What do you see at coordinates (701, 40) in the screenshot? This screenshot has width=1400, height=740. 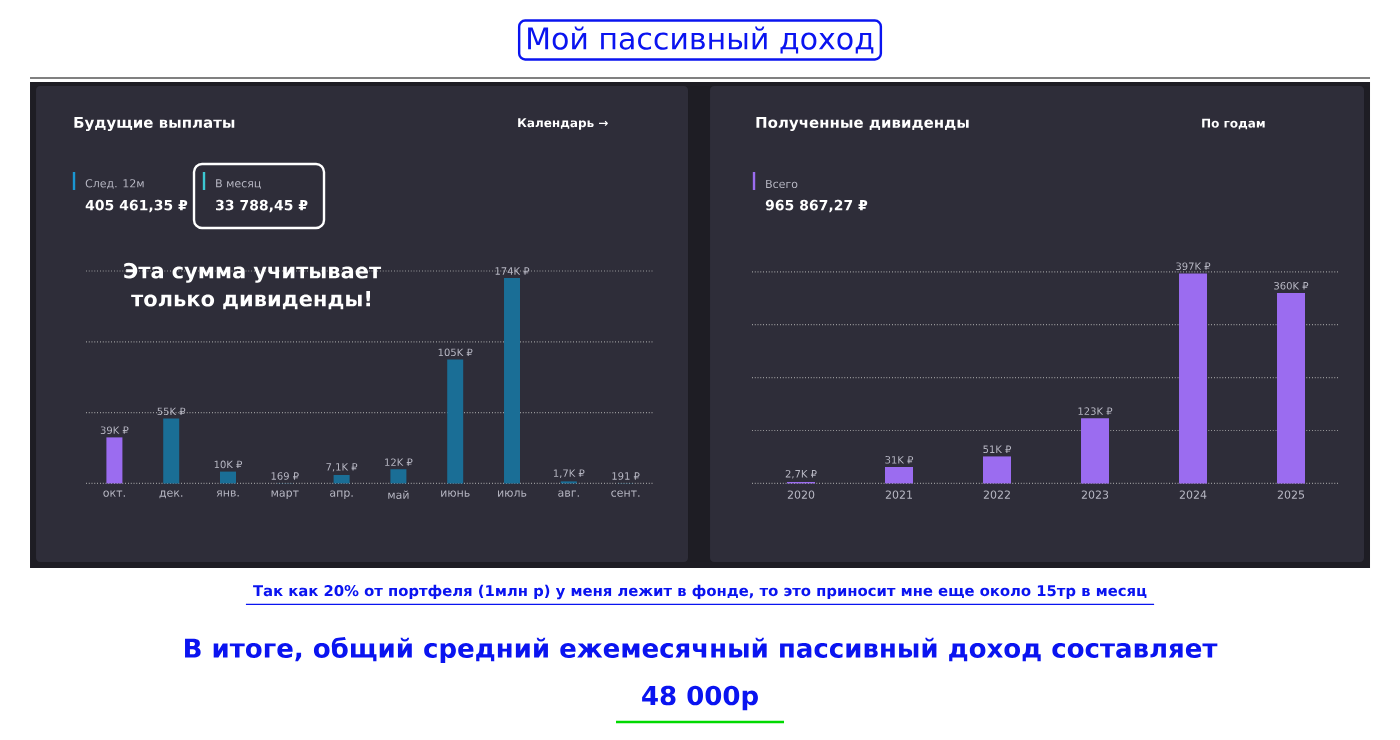 I see `text: Мой пассивный доход` at bounding box center [701, 40].